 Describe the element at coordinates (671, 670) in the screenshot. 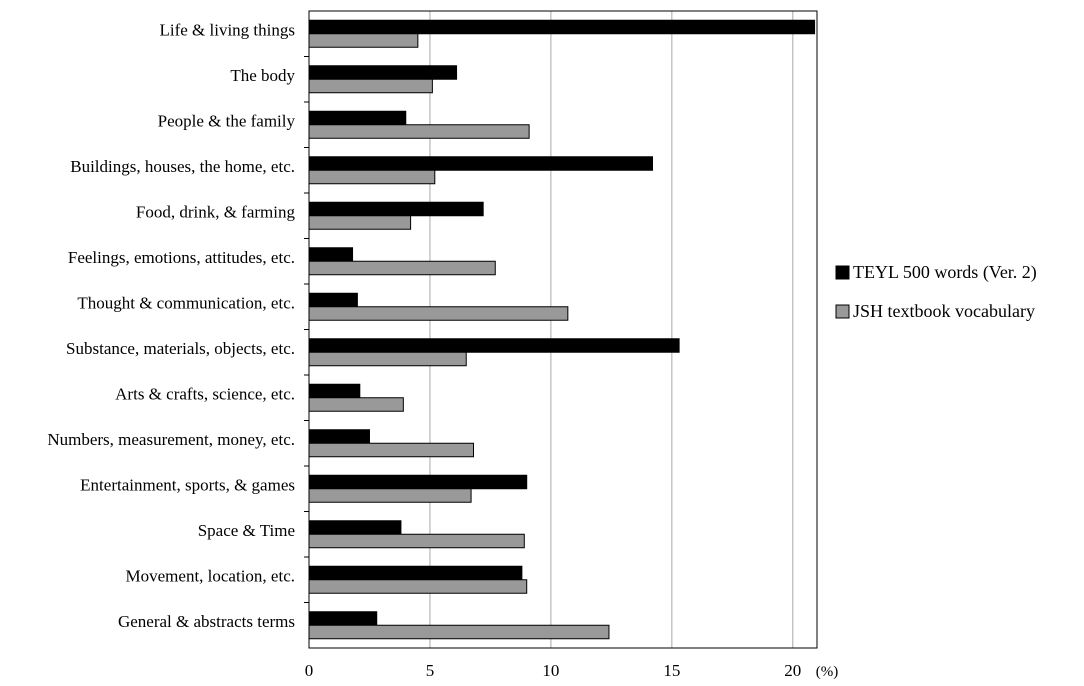

I see `x-tick-label-15: 15` at that location.